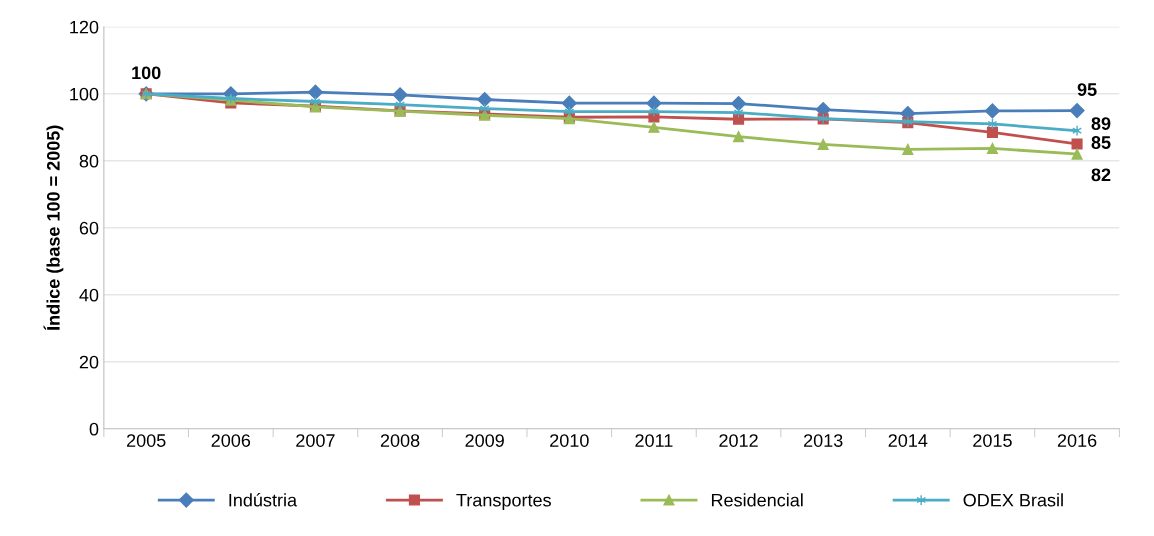 The width and height of the screenshot is (1154, 536). What do you see at coordinates (400, 440) in the screenshot?
I see `x-tick-label: 2008` at bounding box center [400, 440].